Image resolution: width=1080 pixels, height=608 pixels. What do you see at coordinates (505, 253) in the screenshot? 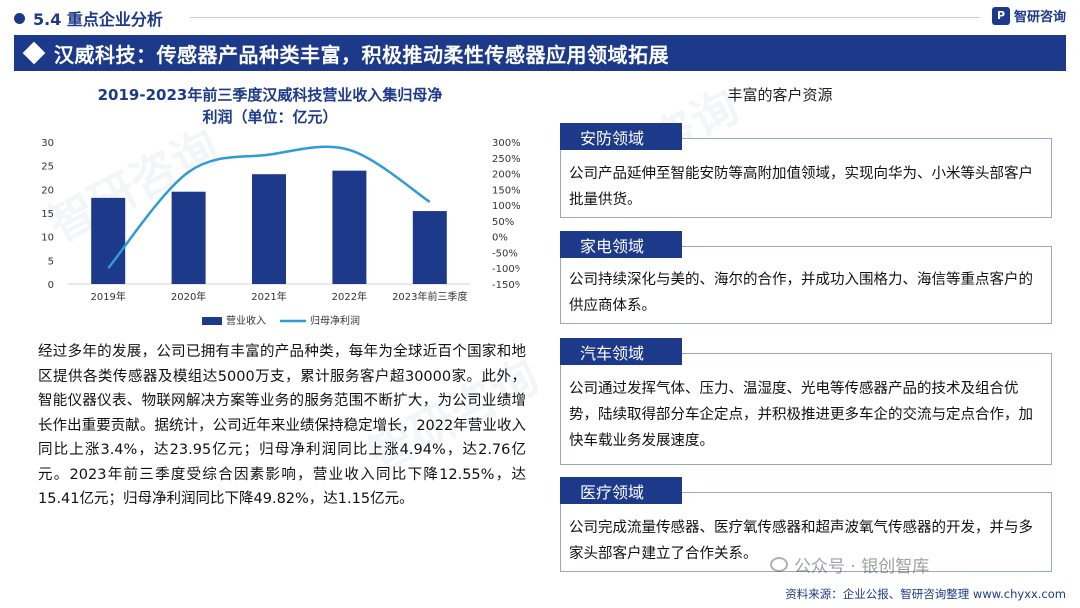
I see `y-right-tick-label: -50%` at bounding box center [505, 253].